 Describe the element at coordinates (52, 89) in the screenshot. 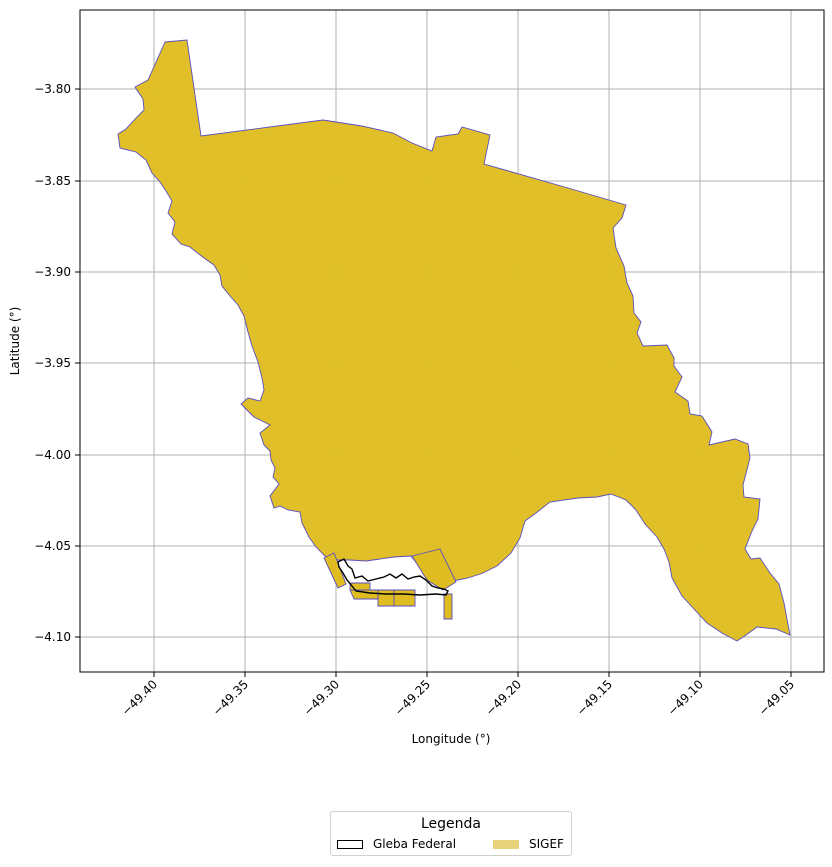

I see `y-tick-label: −3.80` at that location.